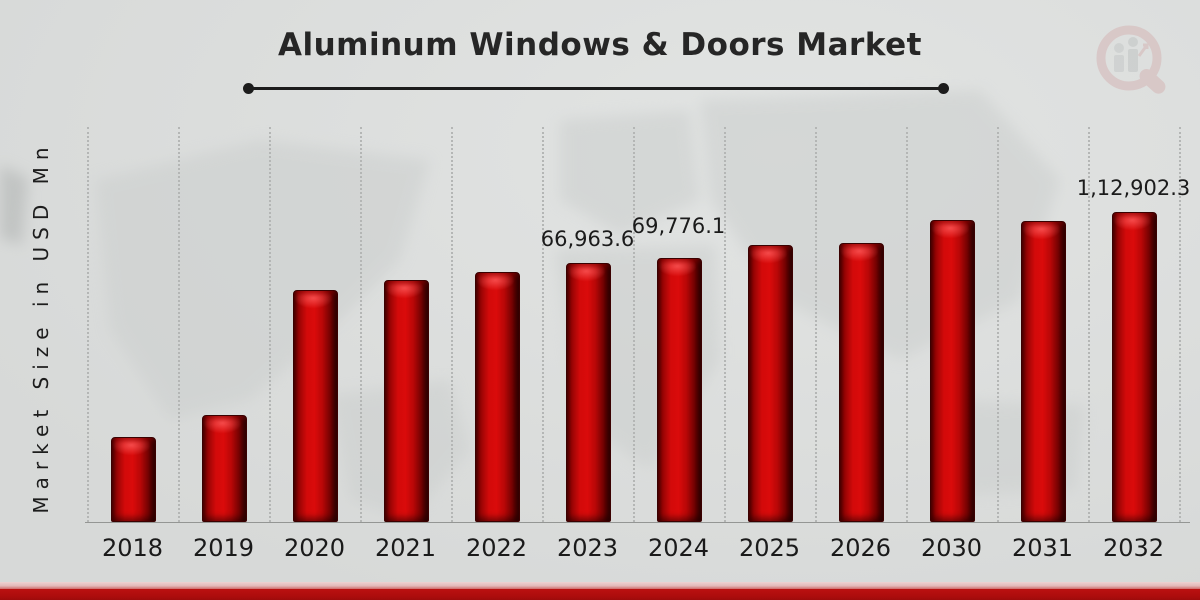  What do you see at coordinates (600, 45) in the screenshot?
I see `chart-title: Aluminum Windows & Doors Market` at bounding box center [600, 45].